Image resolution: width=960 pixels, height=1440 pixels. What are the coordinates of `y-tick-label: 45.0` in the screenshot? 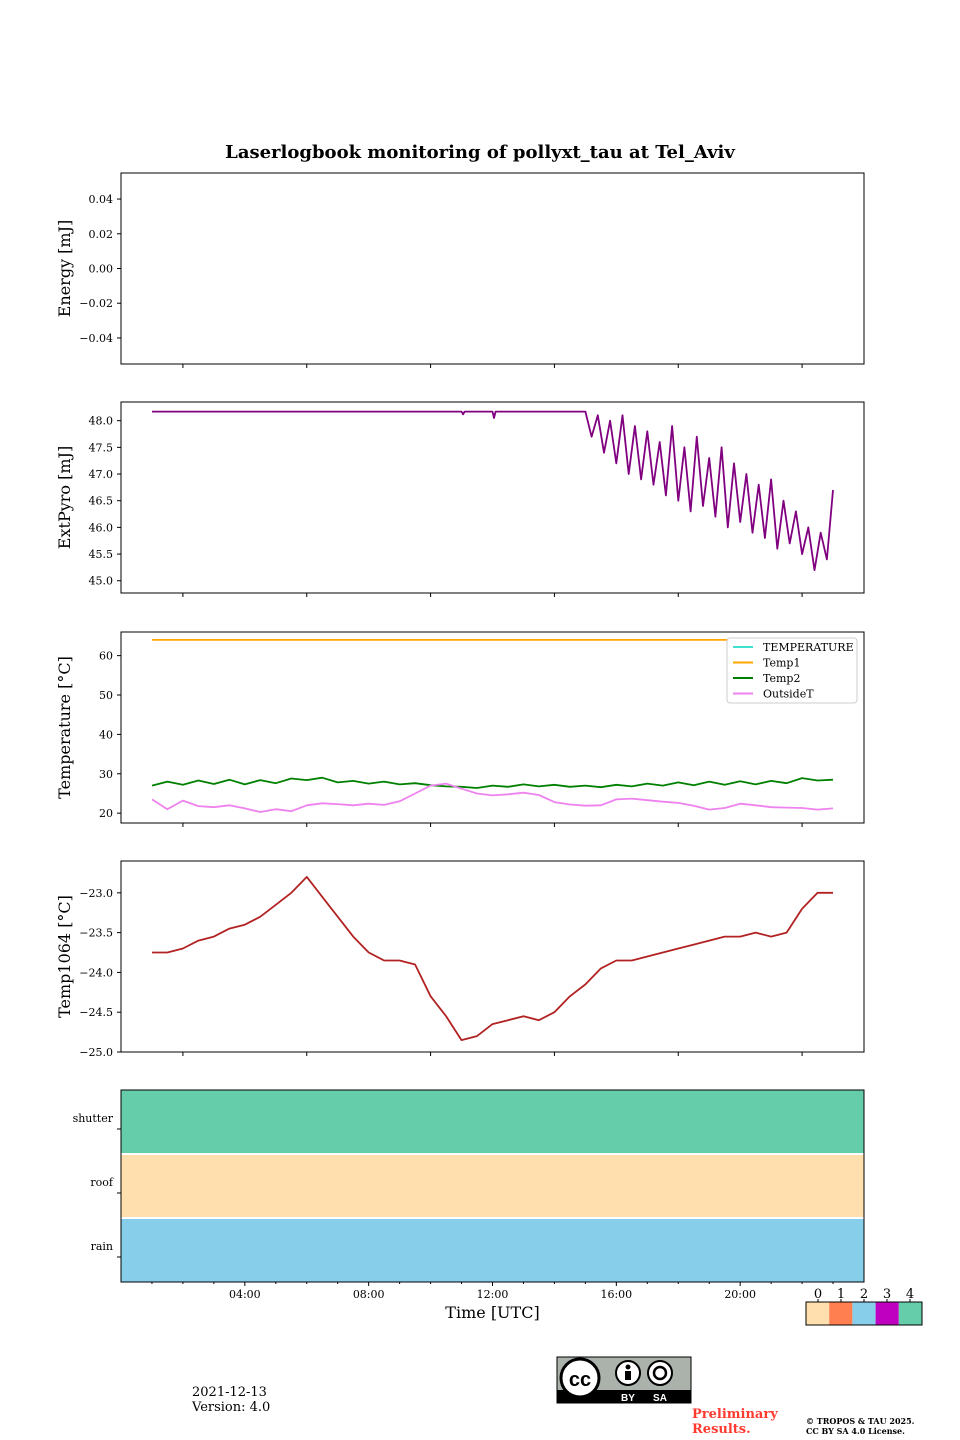 It's located at (101, 581).